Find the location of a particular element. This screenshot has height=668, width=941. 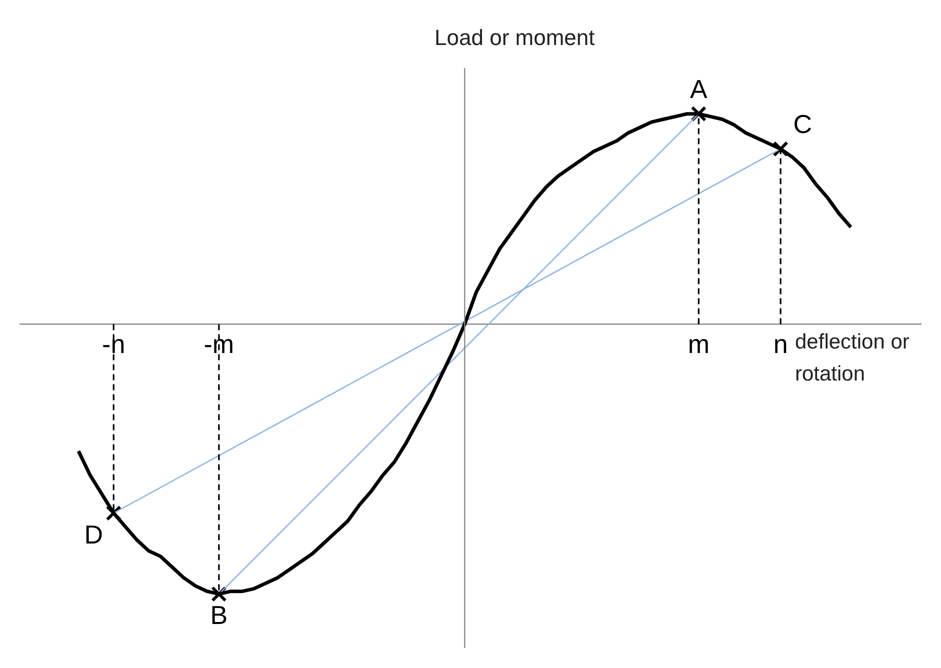

y-axis-title: Load or moment is located at coordinates (514, 37).